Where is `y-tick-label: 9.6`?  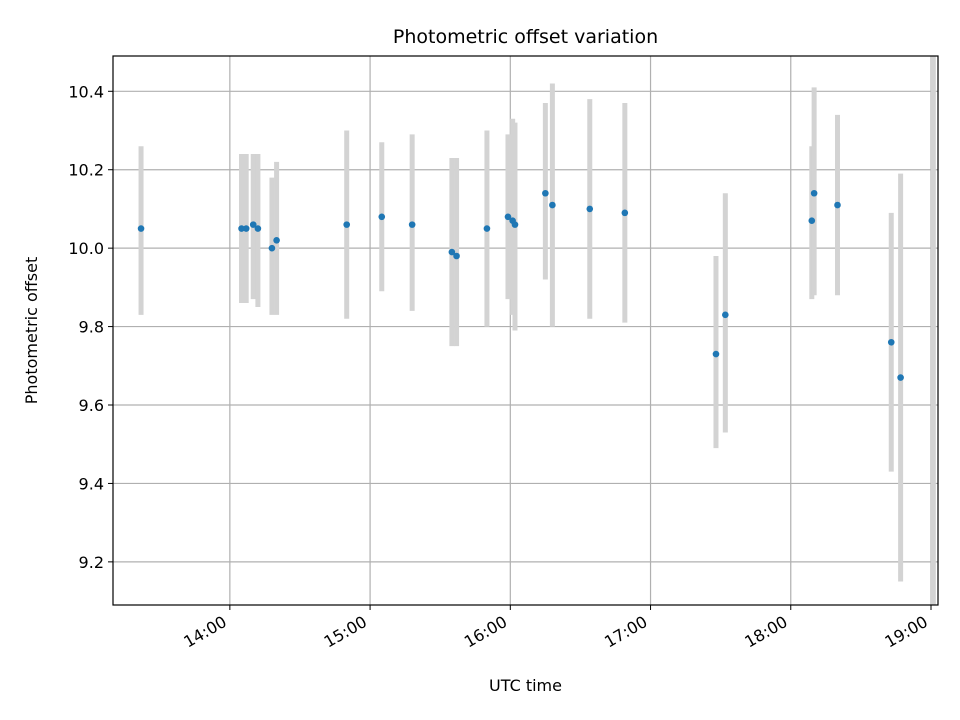
y-tick-label: 9.6 is located at coordinates (91, 405).